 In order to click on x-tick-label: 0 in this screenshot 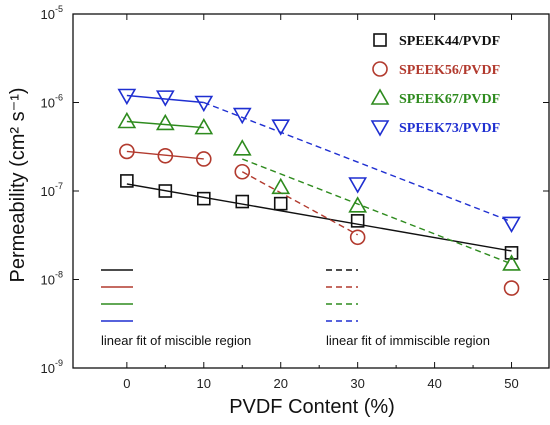, I will do `click(126, 383)`.